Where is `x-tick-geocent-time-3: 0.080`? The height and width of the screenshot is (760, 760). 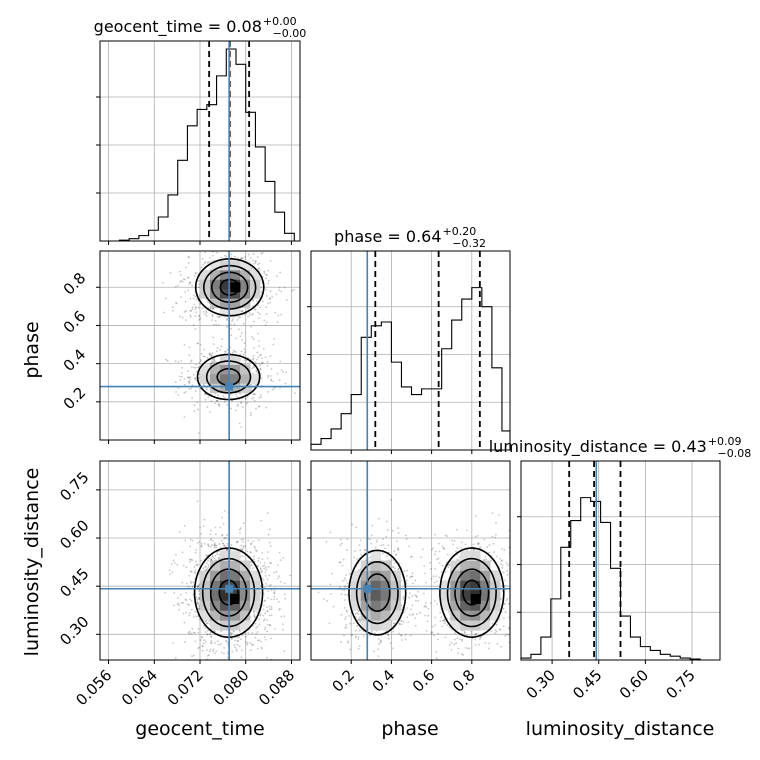
x-tick-geocent-time-3: 0.080 is located at coordinates (230, 687).